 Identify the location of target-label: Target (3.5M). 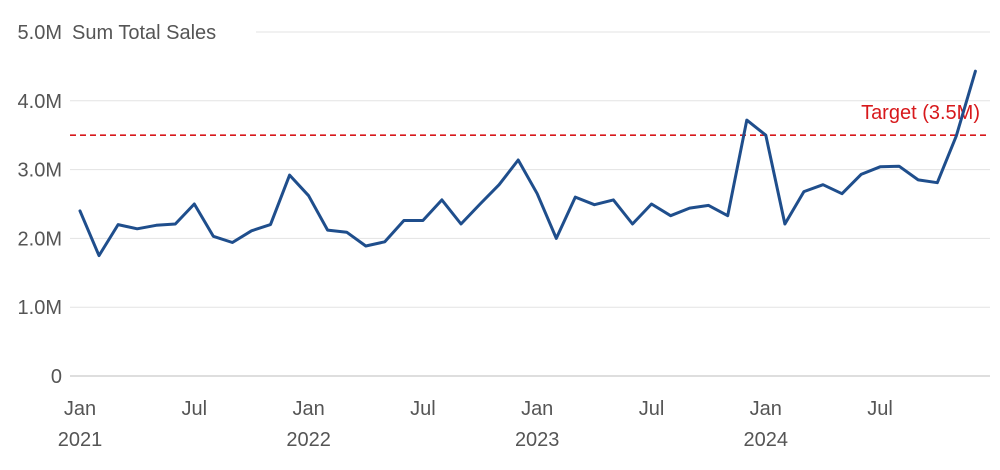
(920, 113).